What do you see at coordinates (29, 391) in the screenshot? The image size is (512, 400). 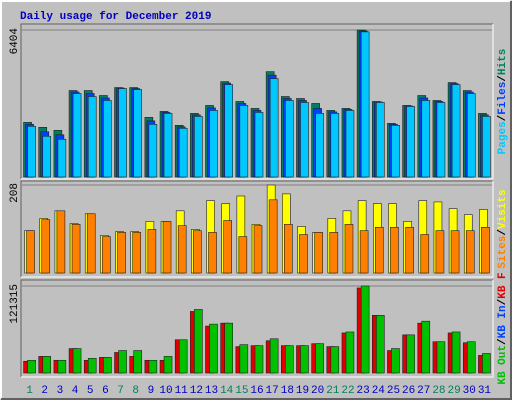 I see `x-tick-label: 1` at bounding box center [29, 391].